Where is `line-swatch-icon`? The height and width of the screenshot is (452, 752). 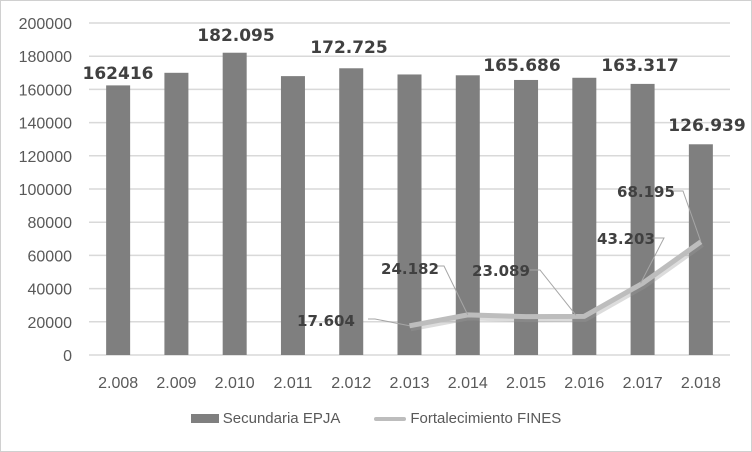
line-swatch-icon is located at coordinates (390, 418).